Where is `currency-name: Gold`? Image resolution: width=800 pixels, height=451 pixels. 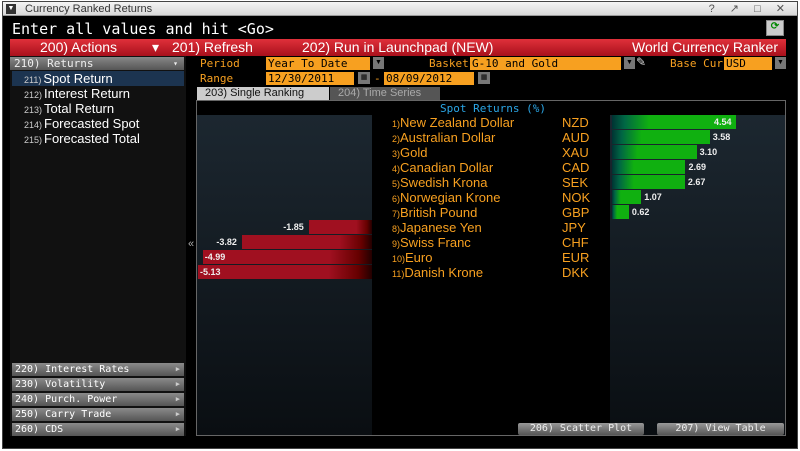 currency-name: Gold is located at coordinates (414, 152).